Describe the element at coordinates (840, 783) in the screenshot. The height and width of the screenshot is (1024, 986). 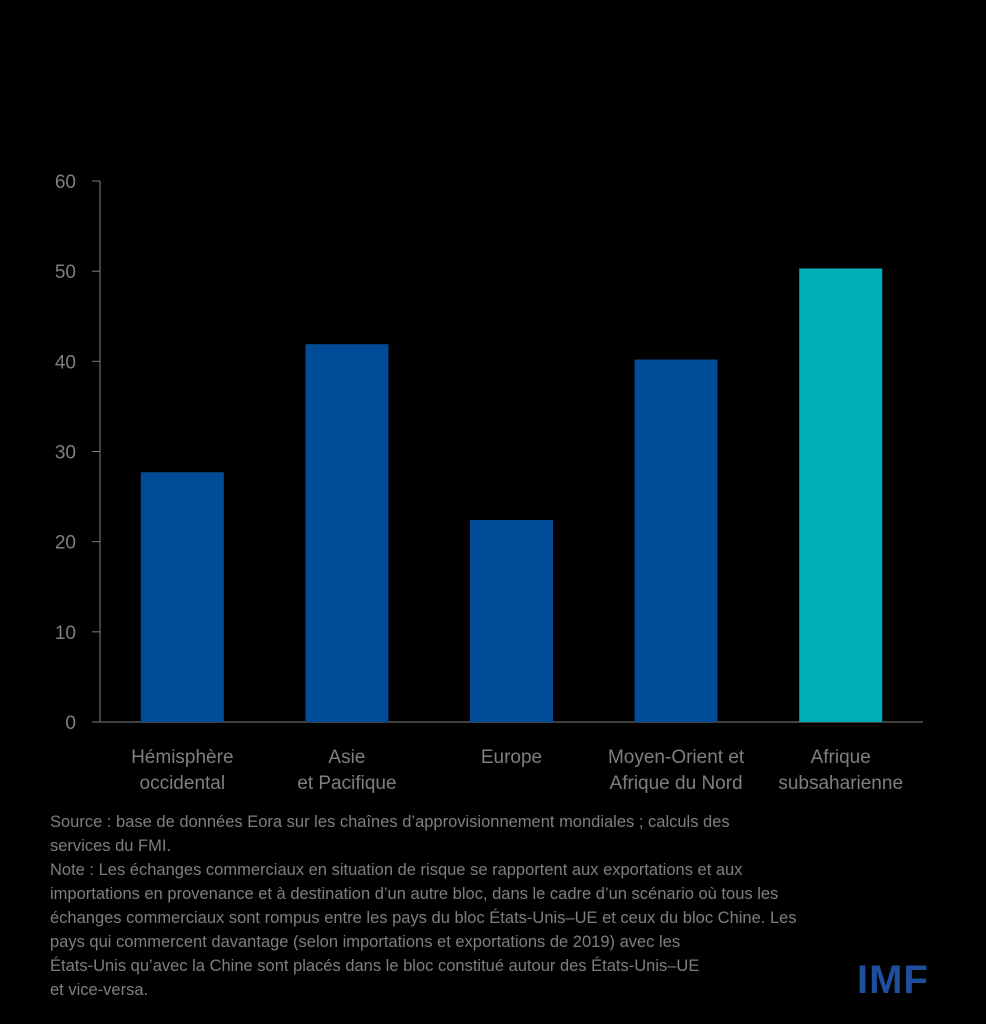
I see `x-category-label: subsaharienne` at that location.